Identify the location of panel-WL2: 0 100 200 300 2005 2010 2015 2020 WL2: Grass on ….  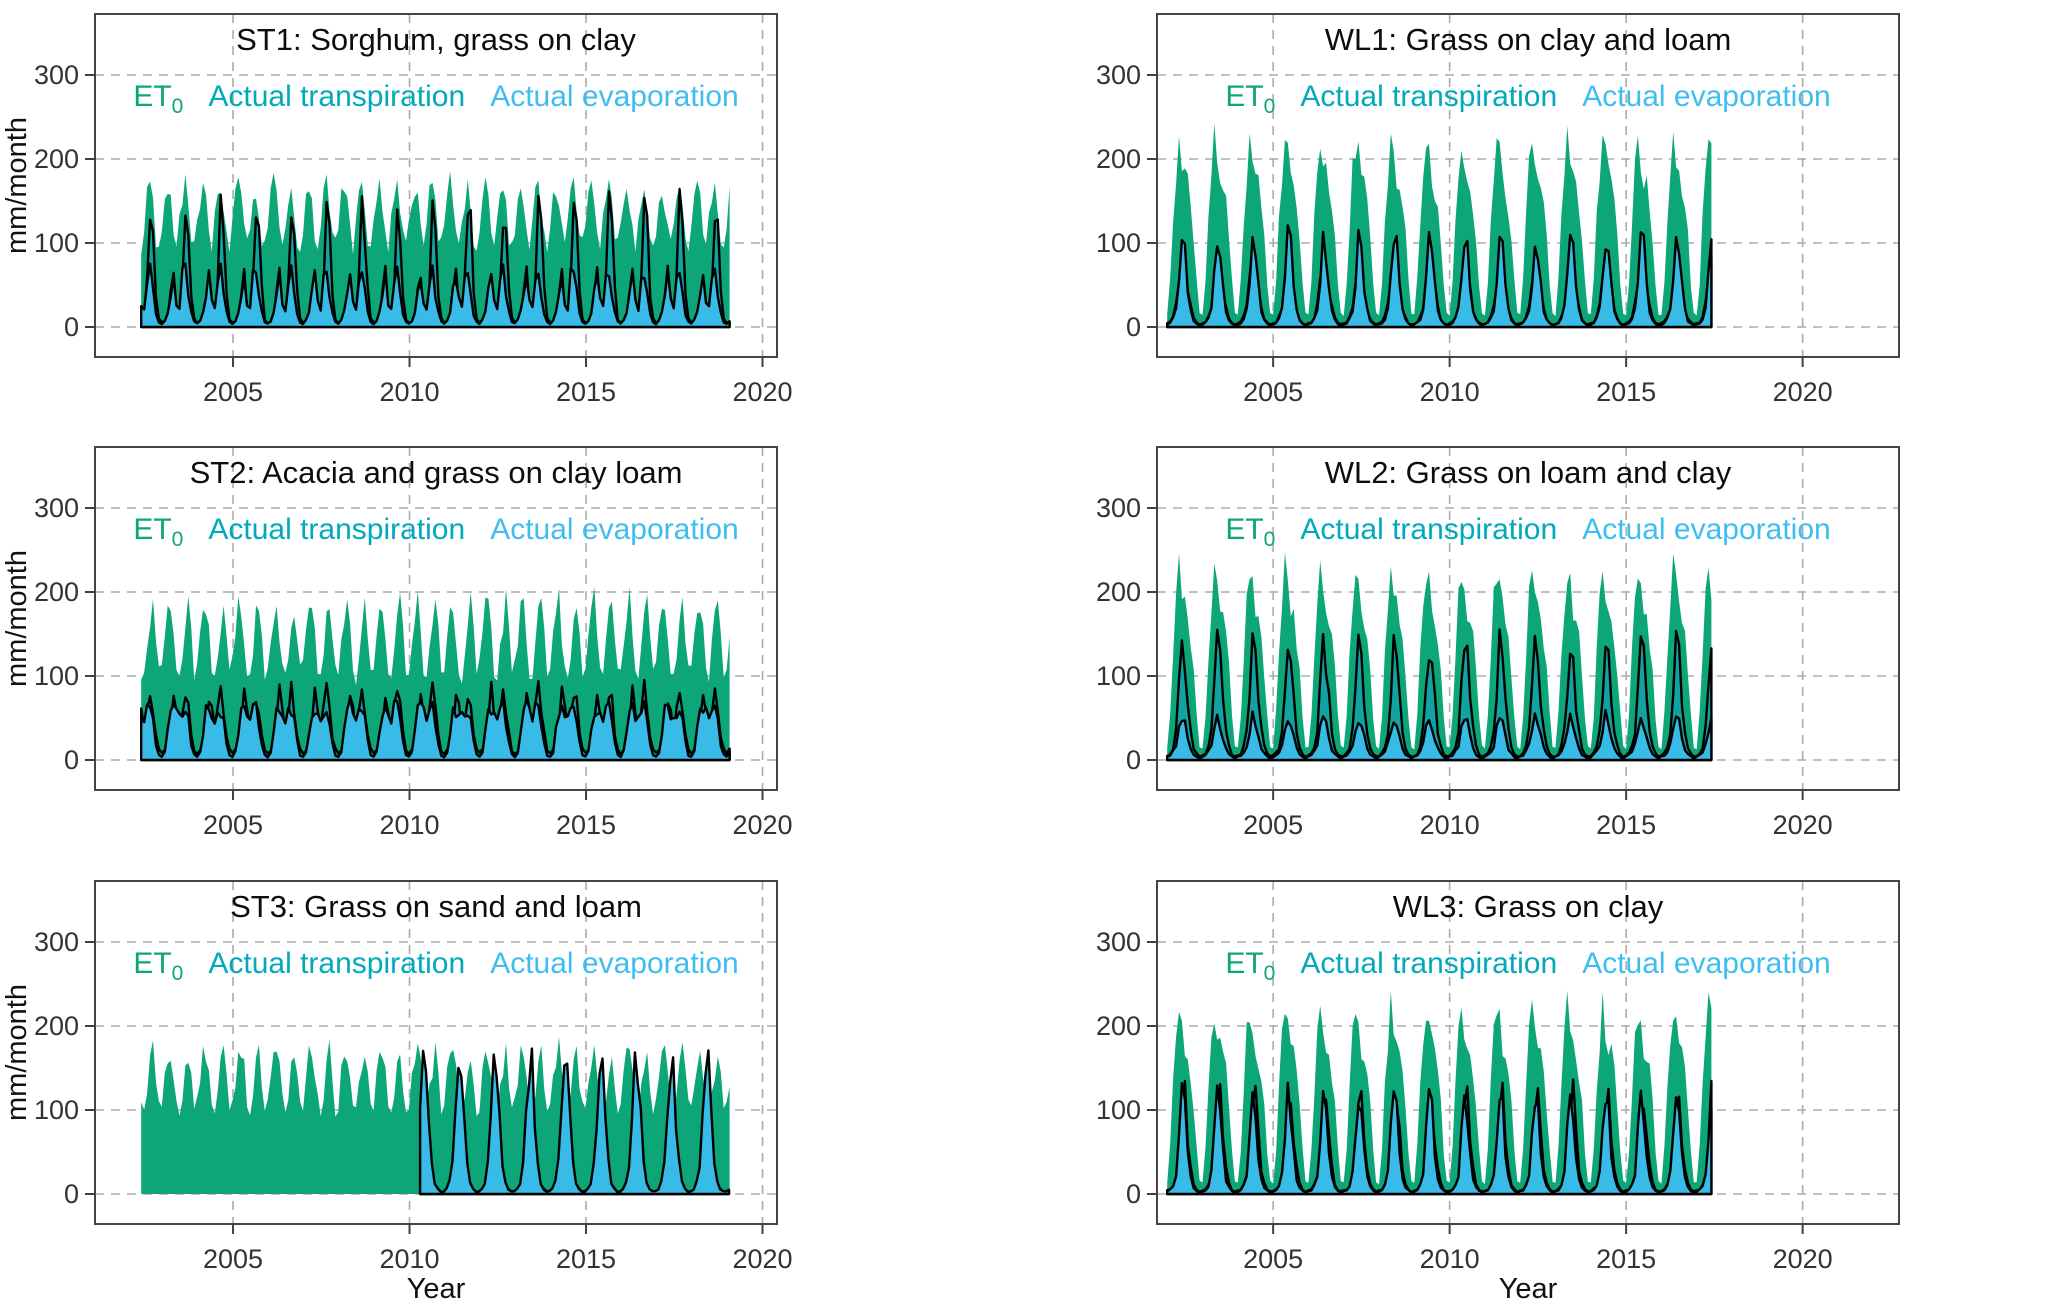
(1498, 643).